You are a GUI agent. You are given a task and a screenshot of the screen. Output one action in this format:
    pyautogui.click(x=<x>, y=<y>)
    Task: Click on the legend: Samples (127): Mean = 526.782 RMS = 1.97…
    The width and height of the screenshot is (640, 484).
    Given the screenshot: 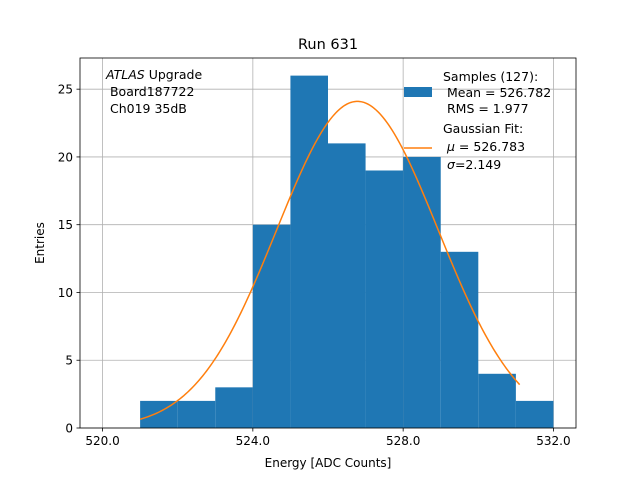 What is the action you would take?
    pyautogui.click(x=477, y=120)
    